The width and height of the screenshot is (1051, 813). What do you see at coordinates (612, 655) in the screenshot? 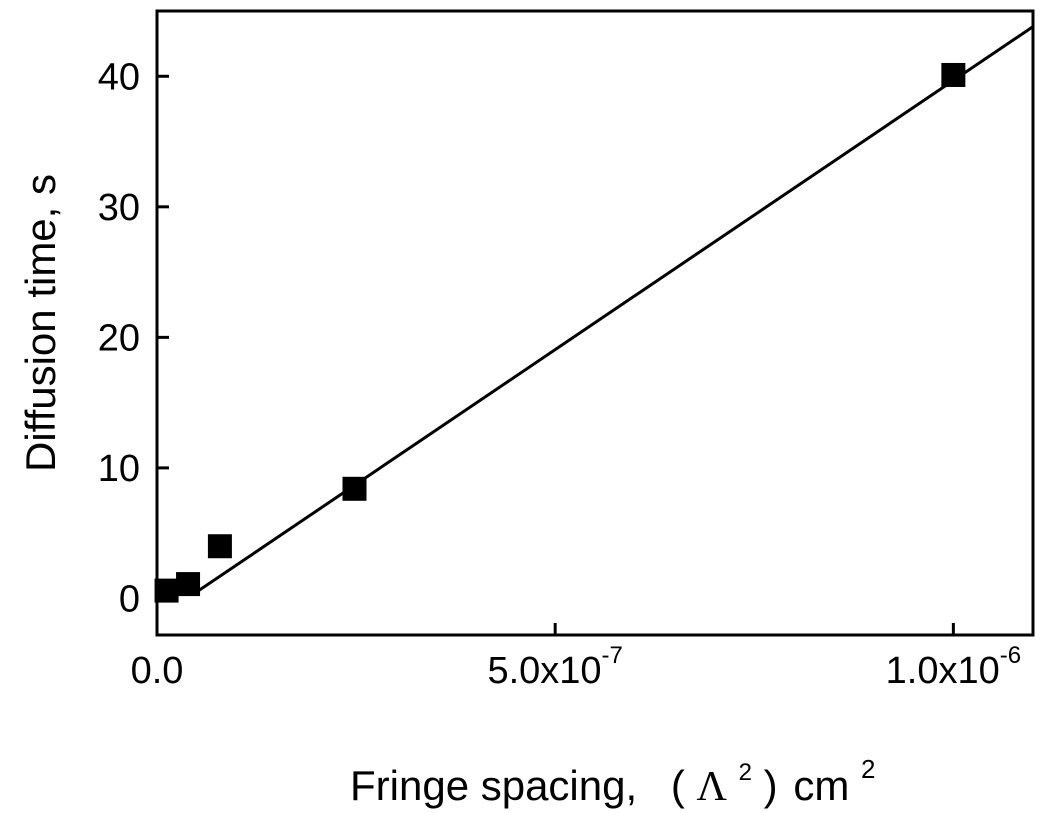
I see `x-tick-exponent: -7` at bounding box center [612, 655].